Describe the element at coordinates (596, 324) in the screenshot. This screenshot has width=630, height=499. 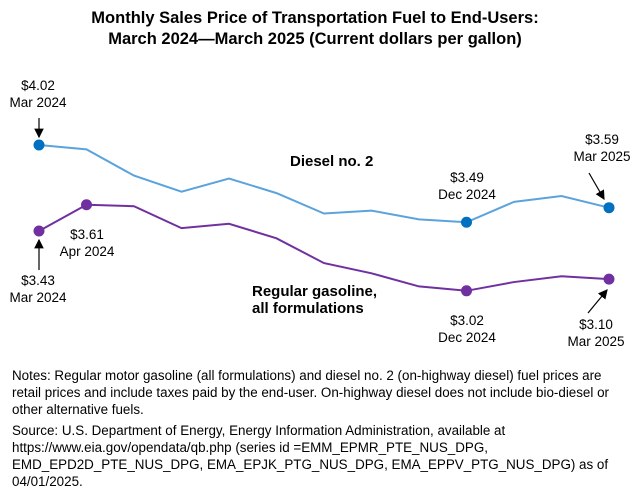
I see `annotation-value: $3.10` at that location.